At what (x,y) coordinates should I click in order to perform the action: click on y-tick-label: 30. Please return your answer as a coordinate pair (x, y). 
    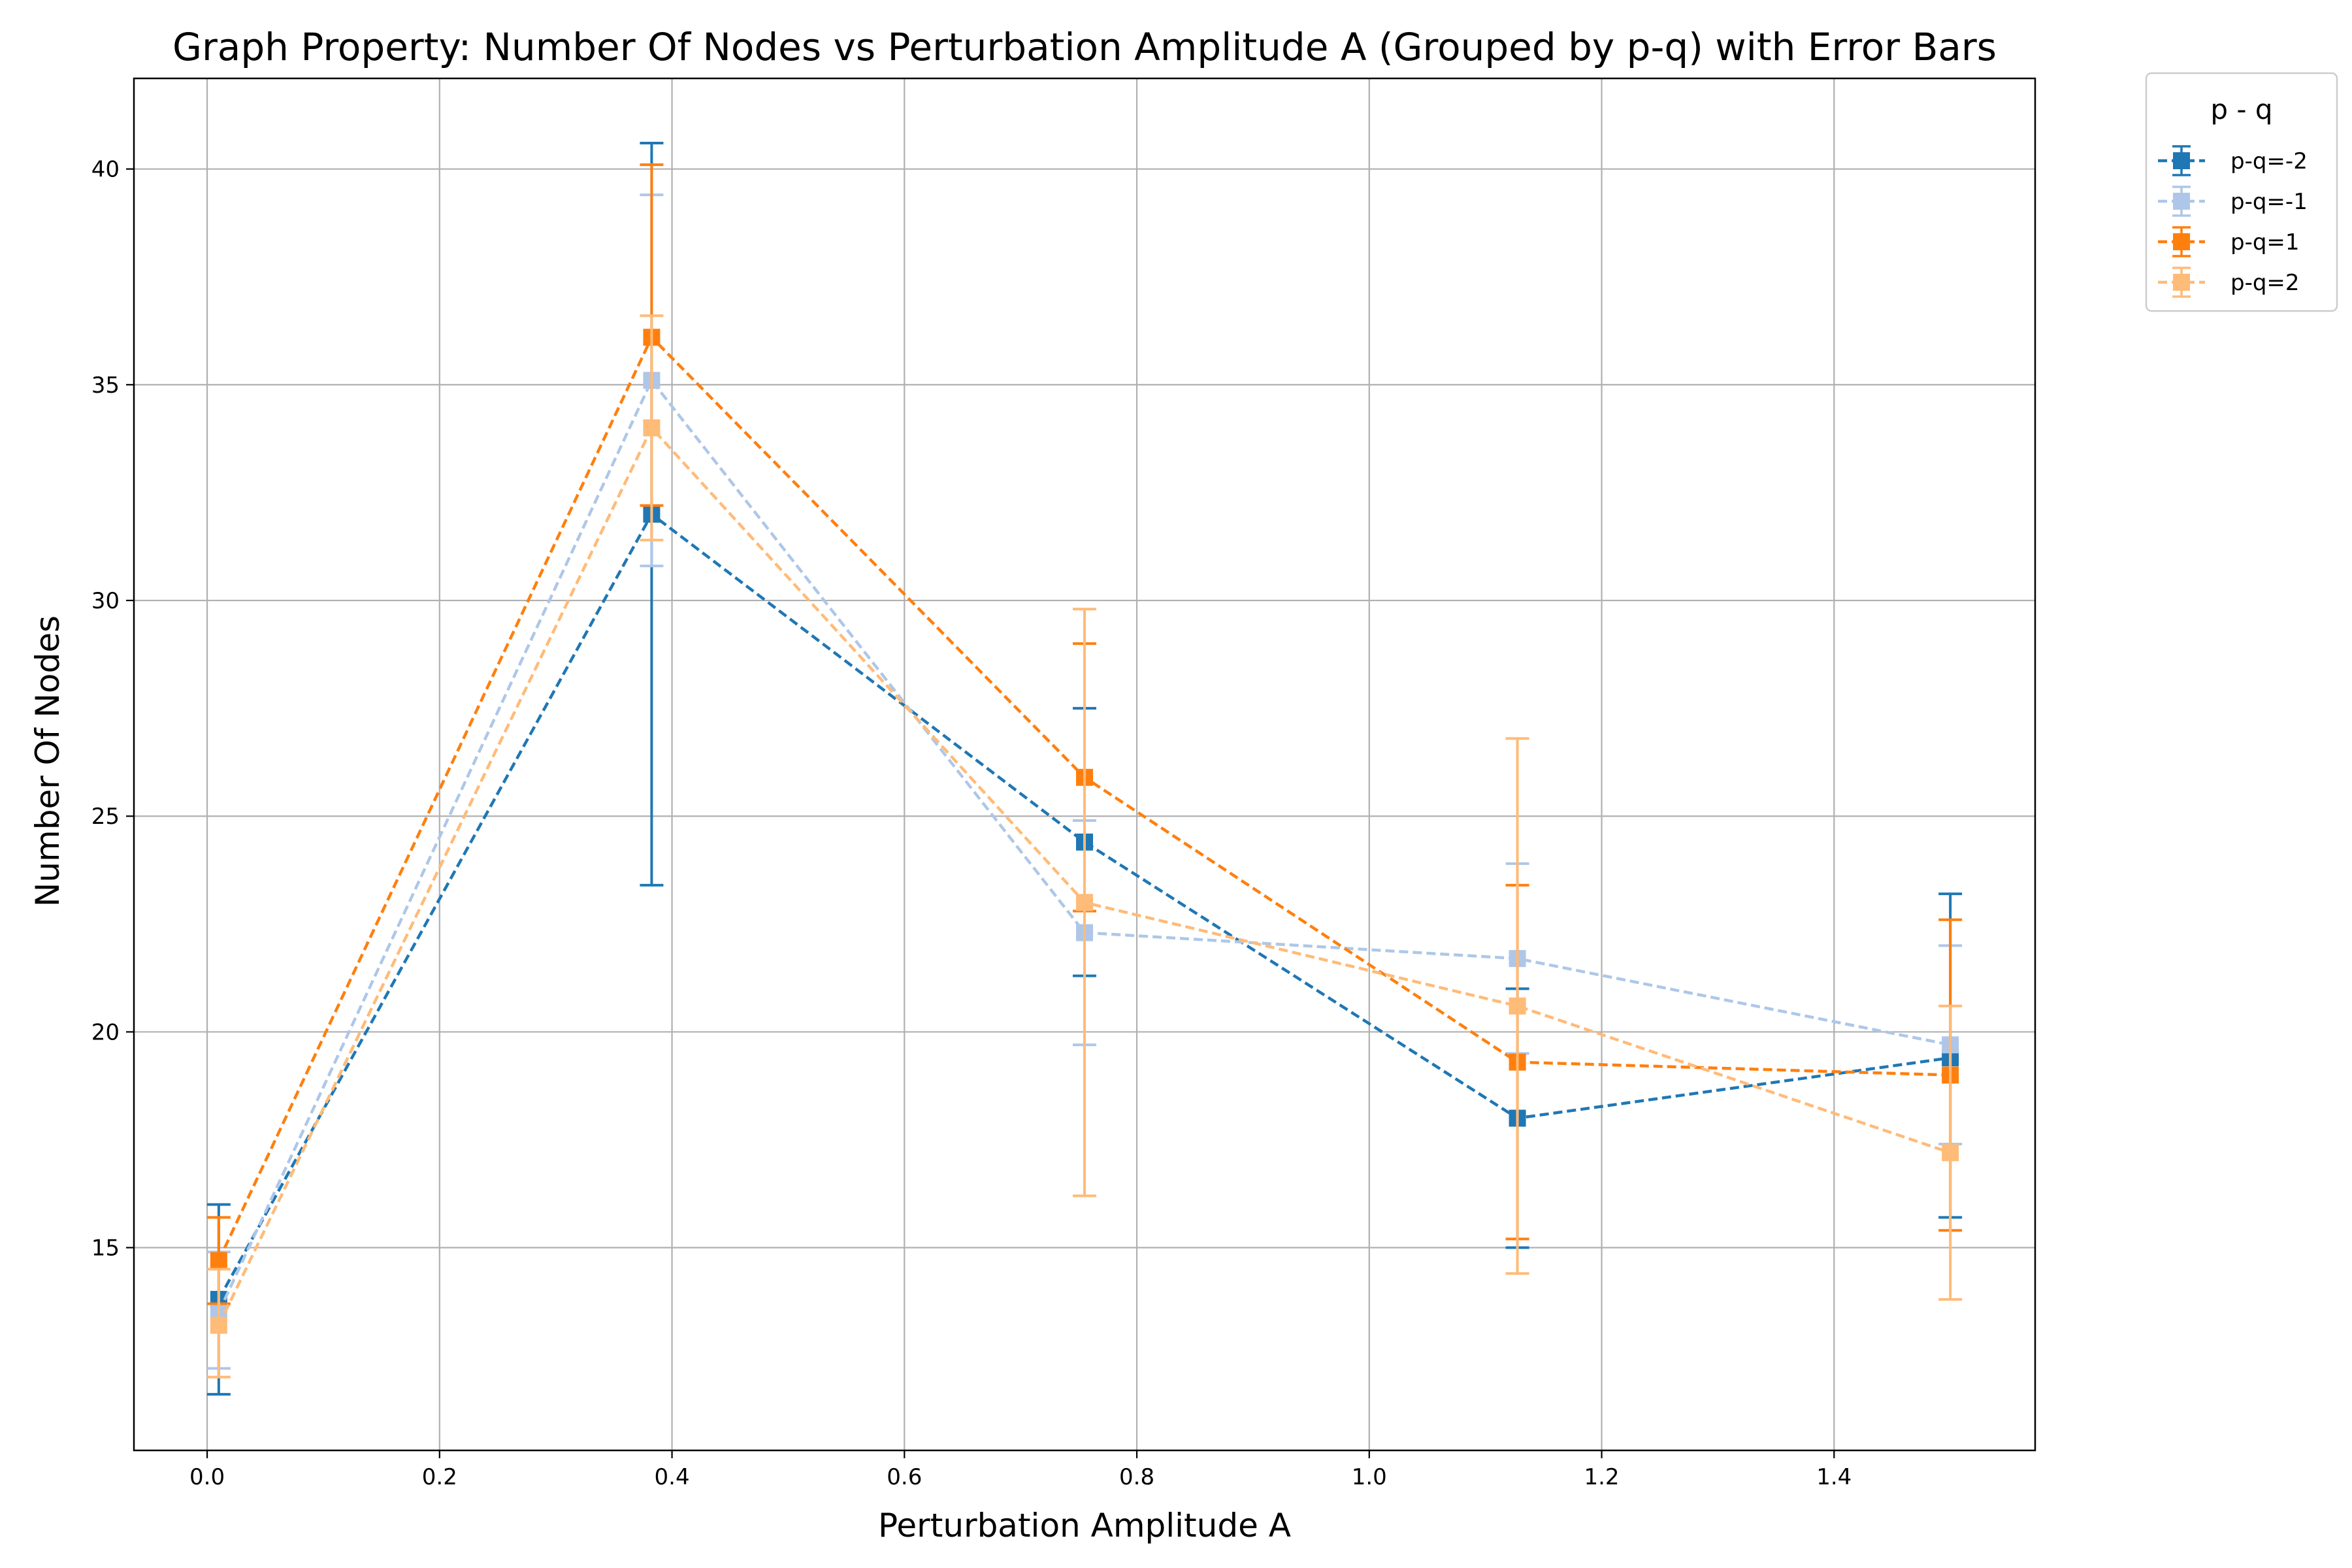
    Looking at the image, I should click on (105, 601).